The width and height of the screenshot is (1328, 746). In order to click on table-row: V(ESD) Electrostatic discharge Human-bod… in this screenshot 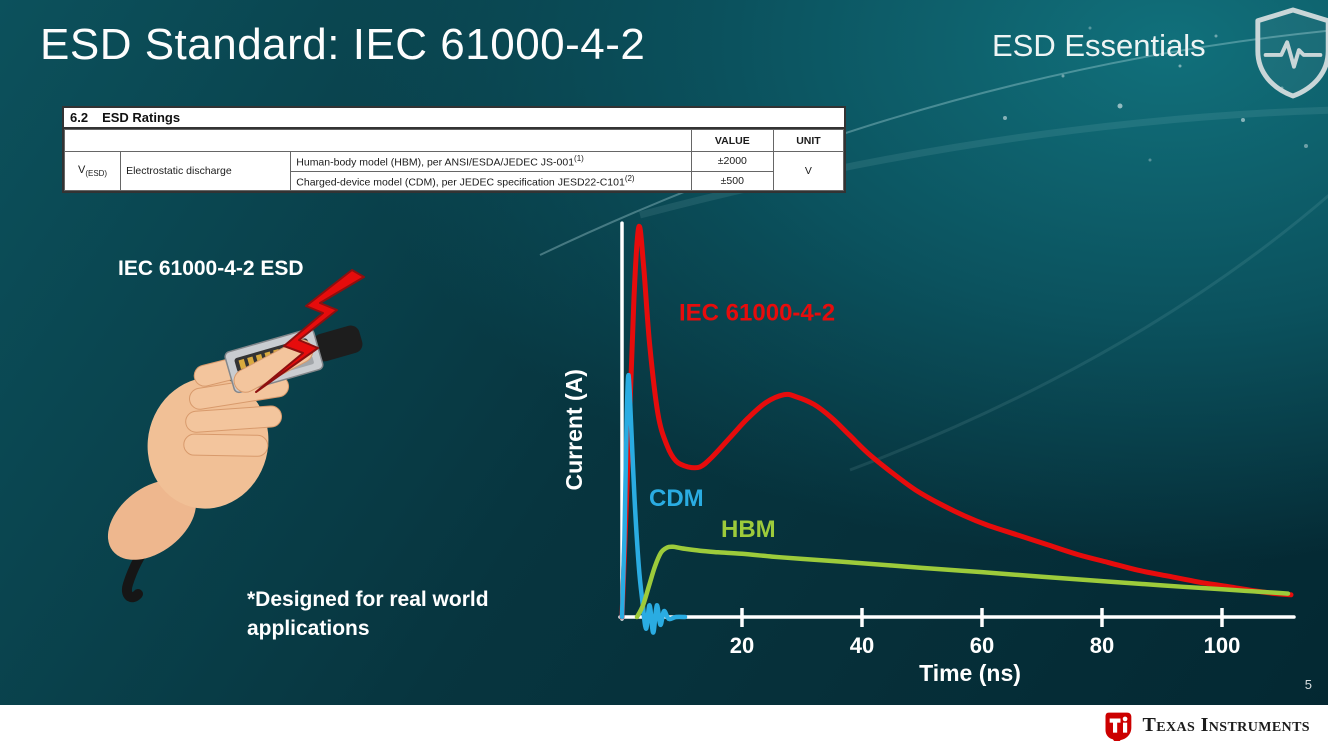, I will do `click(454, 171)`.